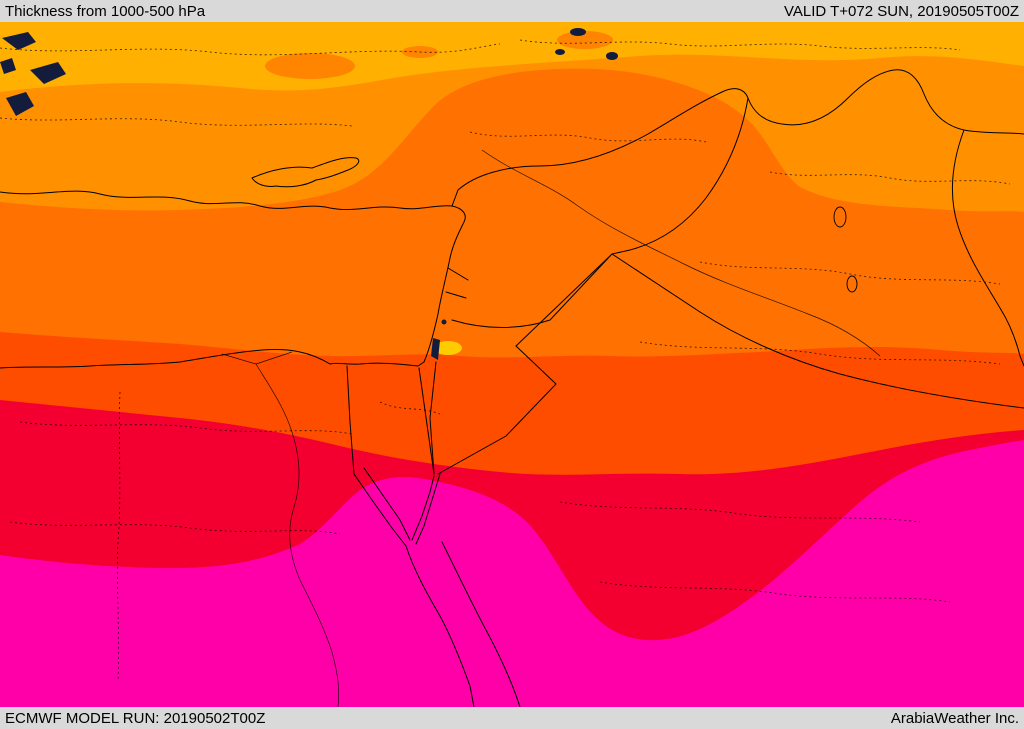 This screenshot has height=729, width=1024. What do you see at coordinates (448, 348) in the screenshot?
I see `yellow-spot` at bounding box center [448, 348].